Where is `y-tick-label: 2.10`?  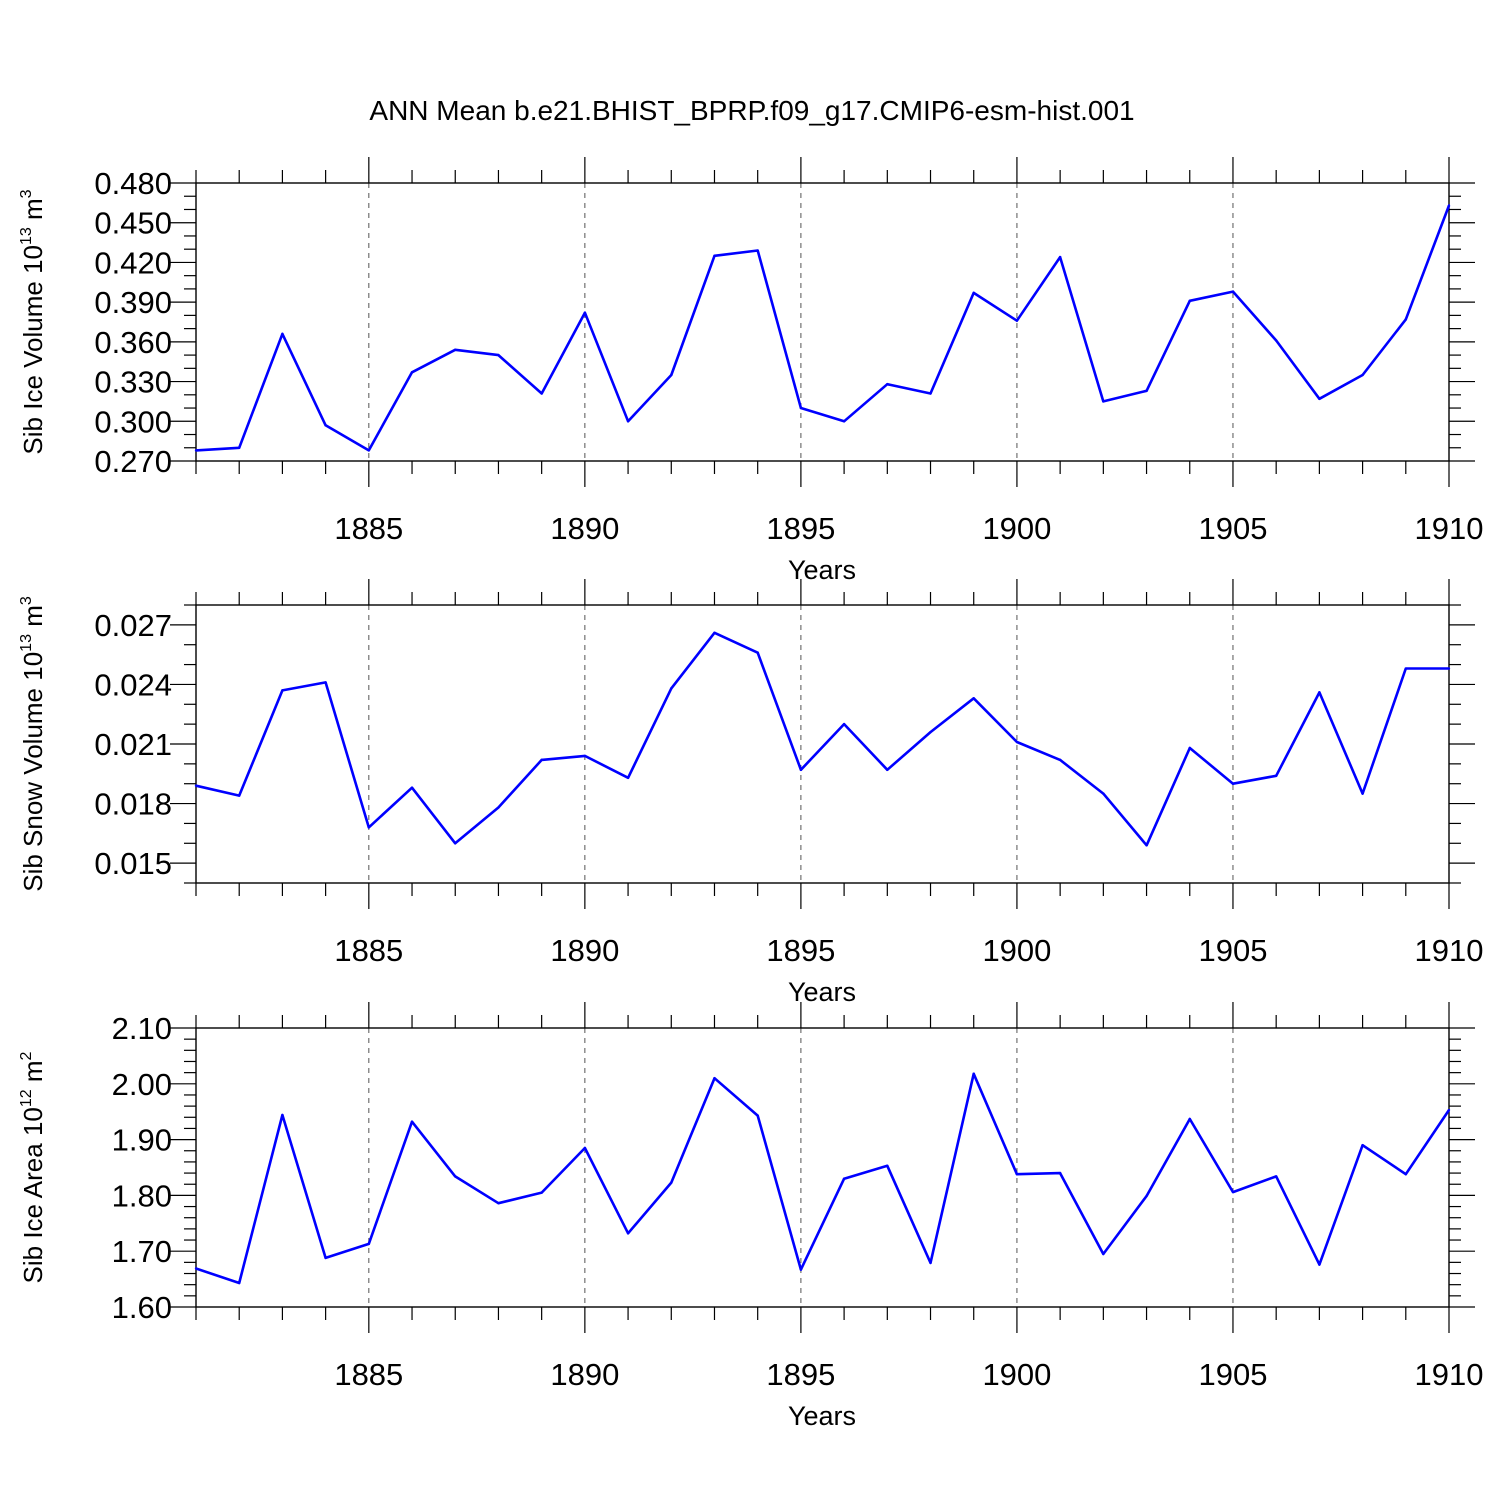 y-tick-label: 2.10 is located at coordinates (142, 1028).